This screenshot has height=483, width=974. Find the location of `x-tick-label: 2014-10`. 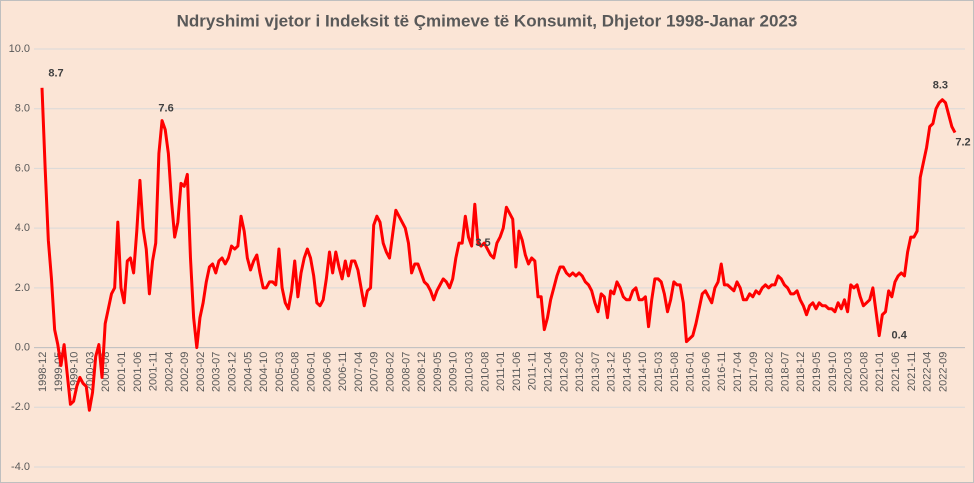

x-tick-label: 2014-10 is located at coordinates (643, 372).